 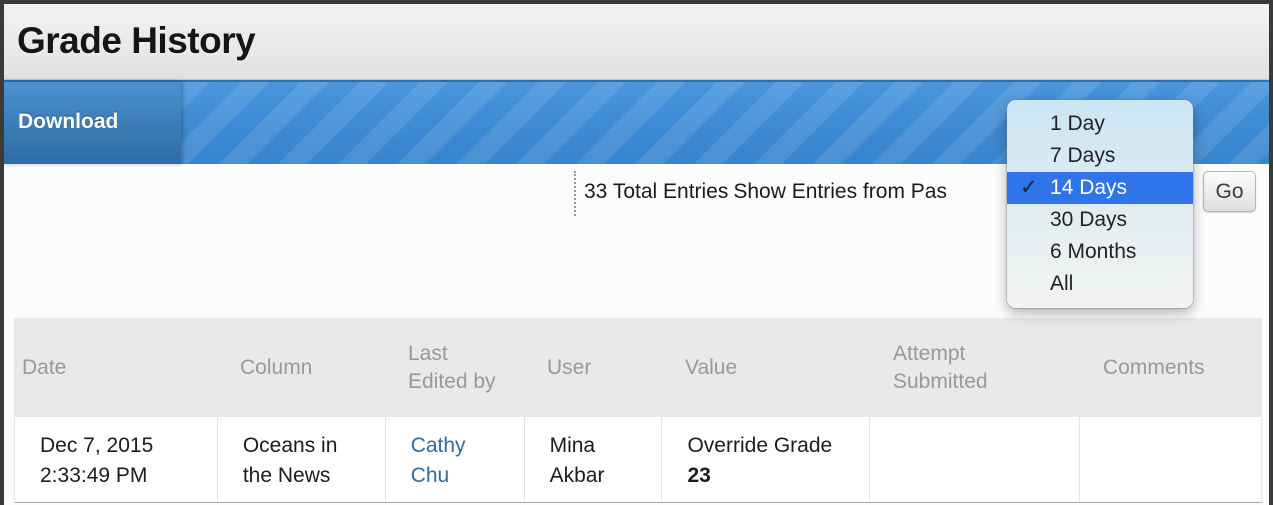 I want to click on go-button: Go, so click(x=1229, y=191).